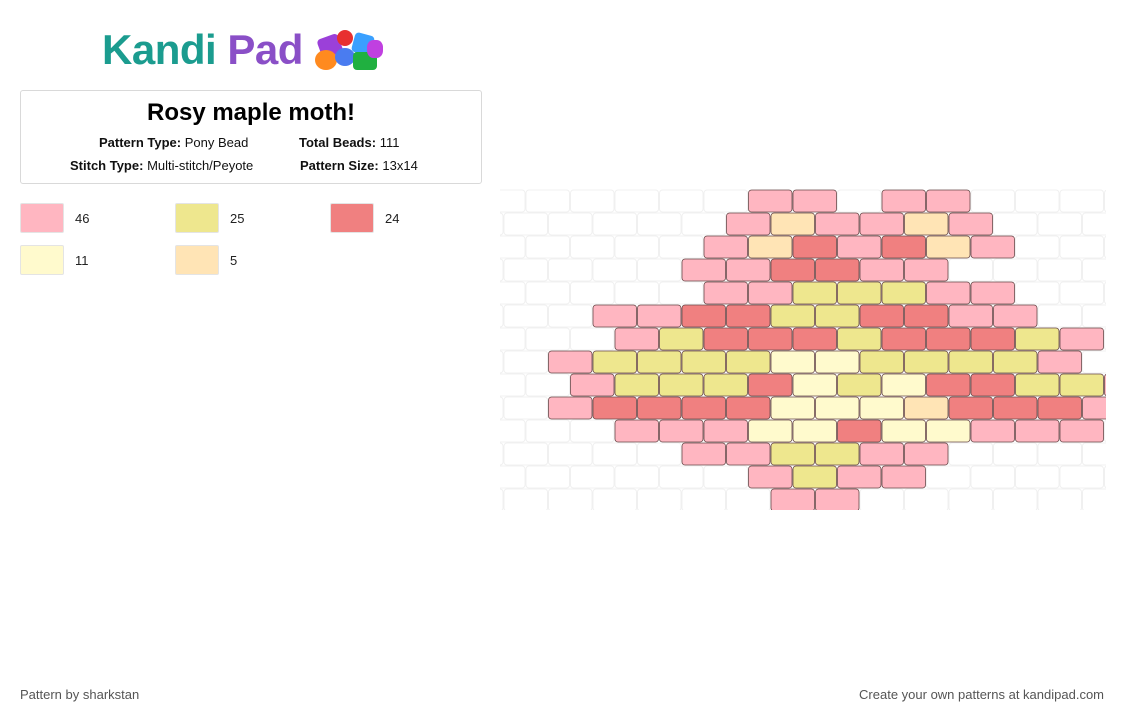 This screenshot has height=720, width=1124. I want to click on stitch-type: Stitch Type: Multi-stitch/Peyote, so click(162, 165).